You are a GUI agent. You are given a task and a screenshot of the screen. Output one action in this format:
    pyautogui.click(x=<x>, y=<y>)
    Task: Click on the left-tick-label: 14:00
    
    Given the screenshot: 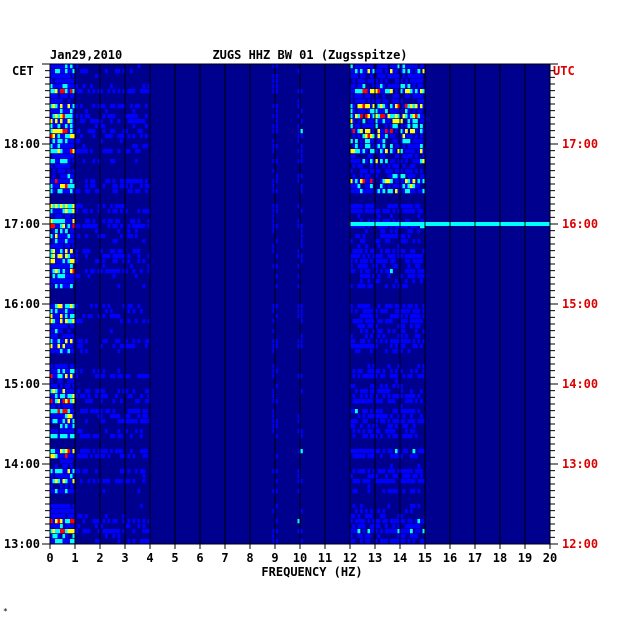 What is the action you would take?
    pyautogui.click(x=22, y=464)
    